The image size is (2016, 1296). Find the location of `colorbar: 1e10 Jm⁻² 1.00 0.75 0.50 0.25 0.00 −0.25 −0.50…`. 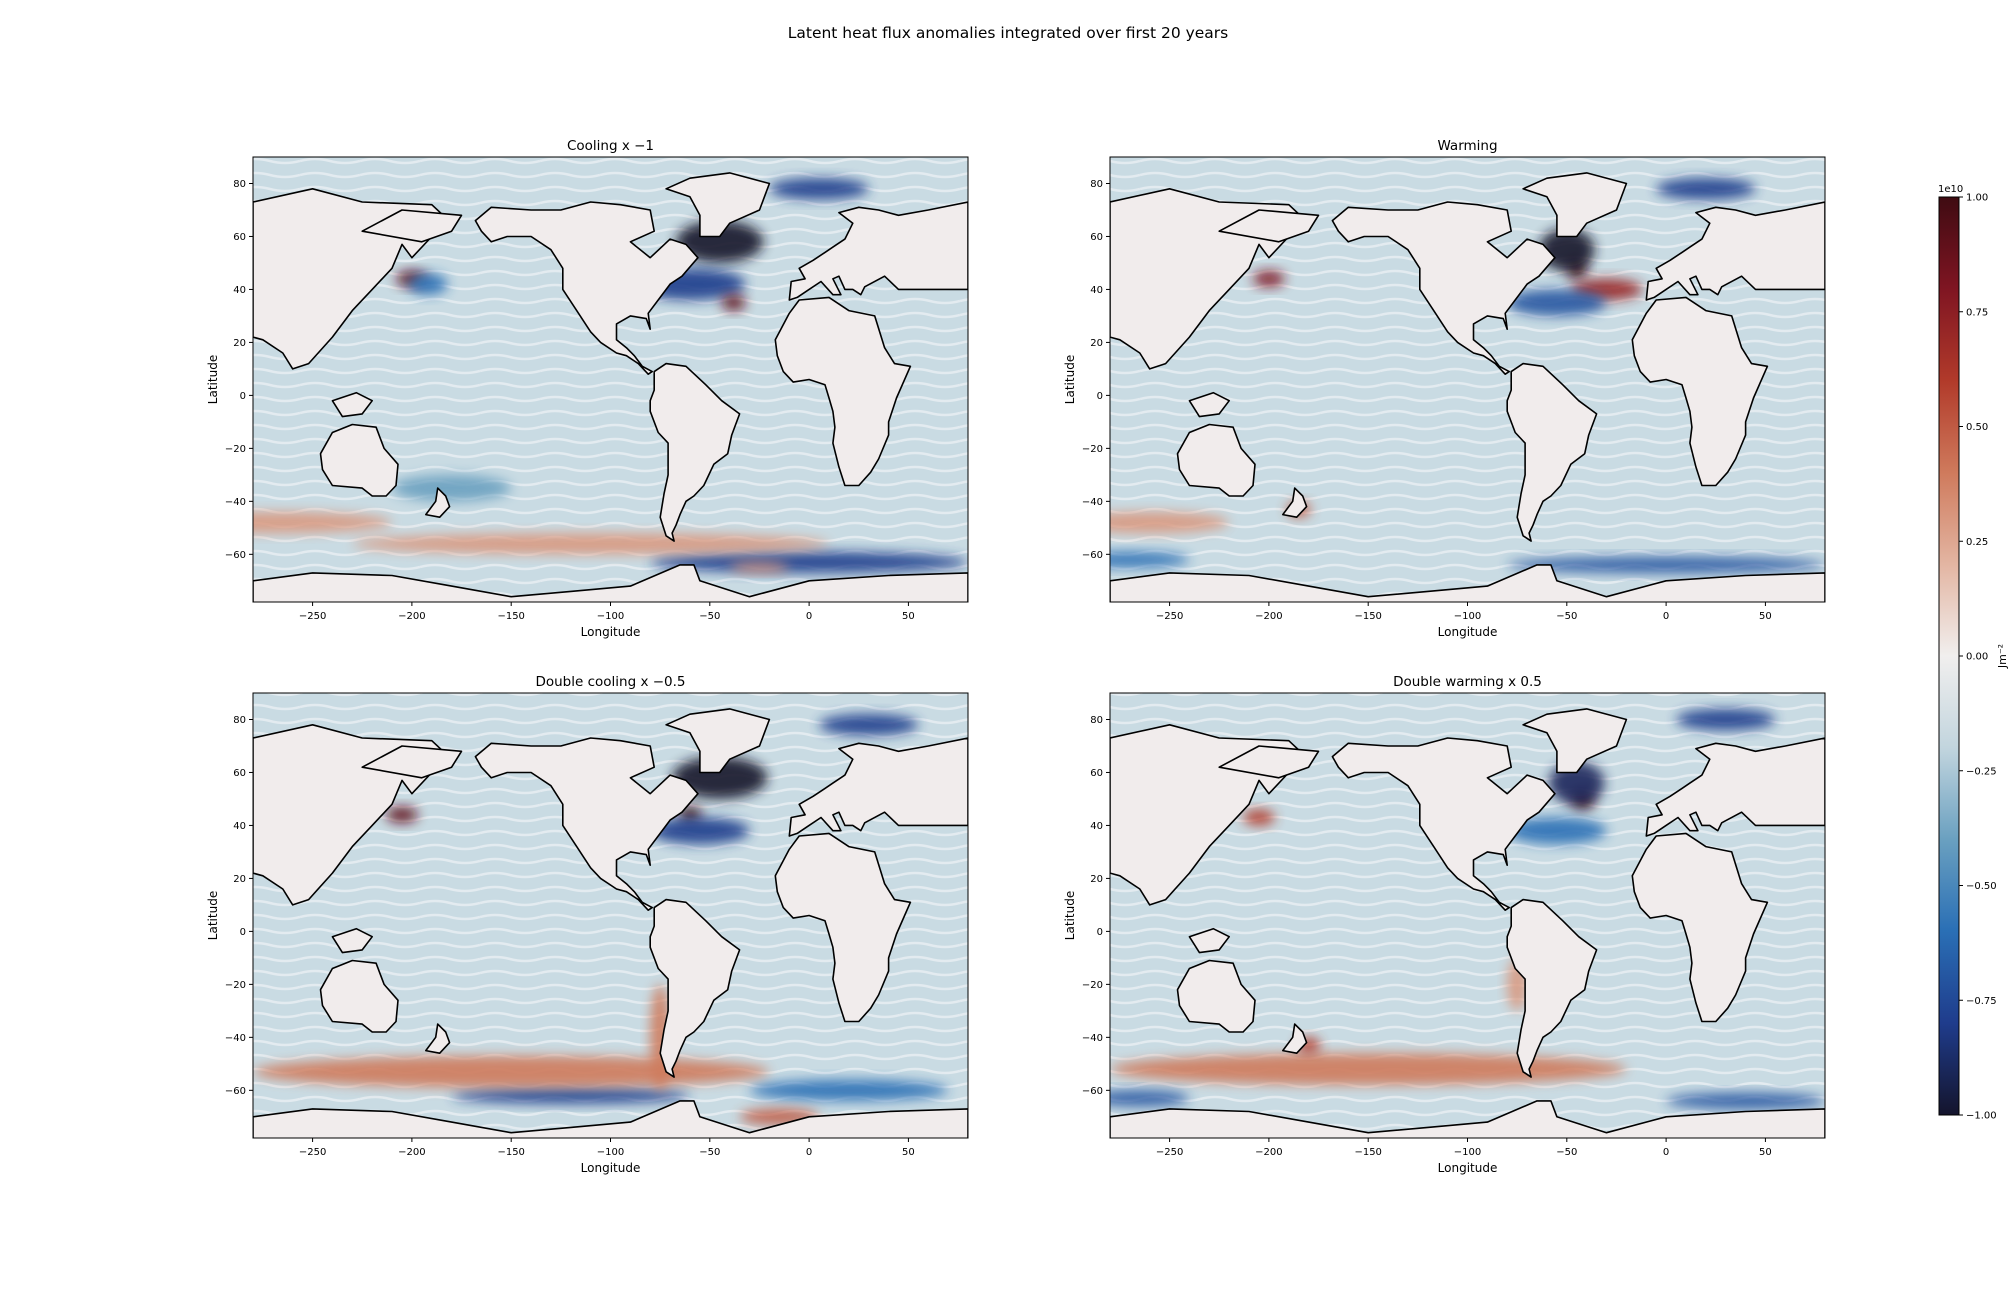

colorbar: 1e10 Jm⁻² 1.00 0.75 0.50 0.25 0.00 −0.25 −0.50… is located at coordinates (1973, 653).